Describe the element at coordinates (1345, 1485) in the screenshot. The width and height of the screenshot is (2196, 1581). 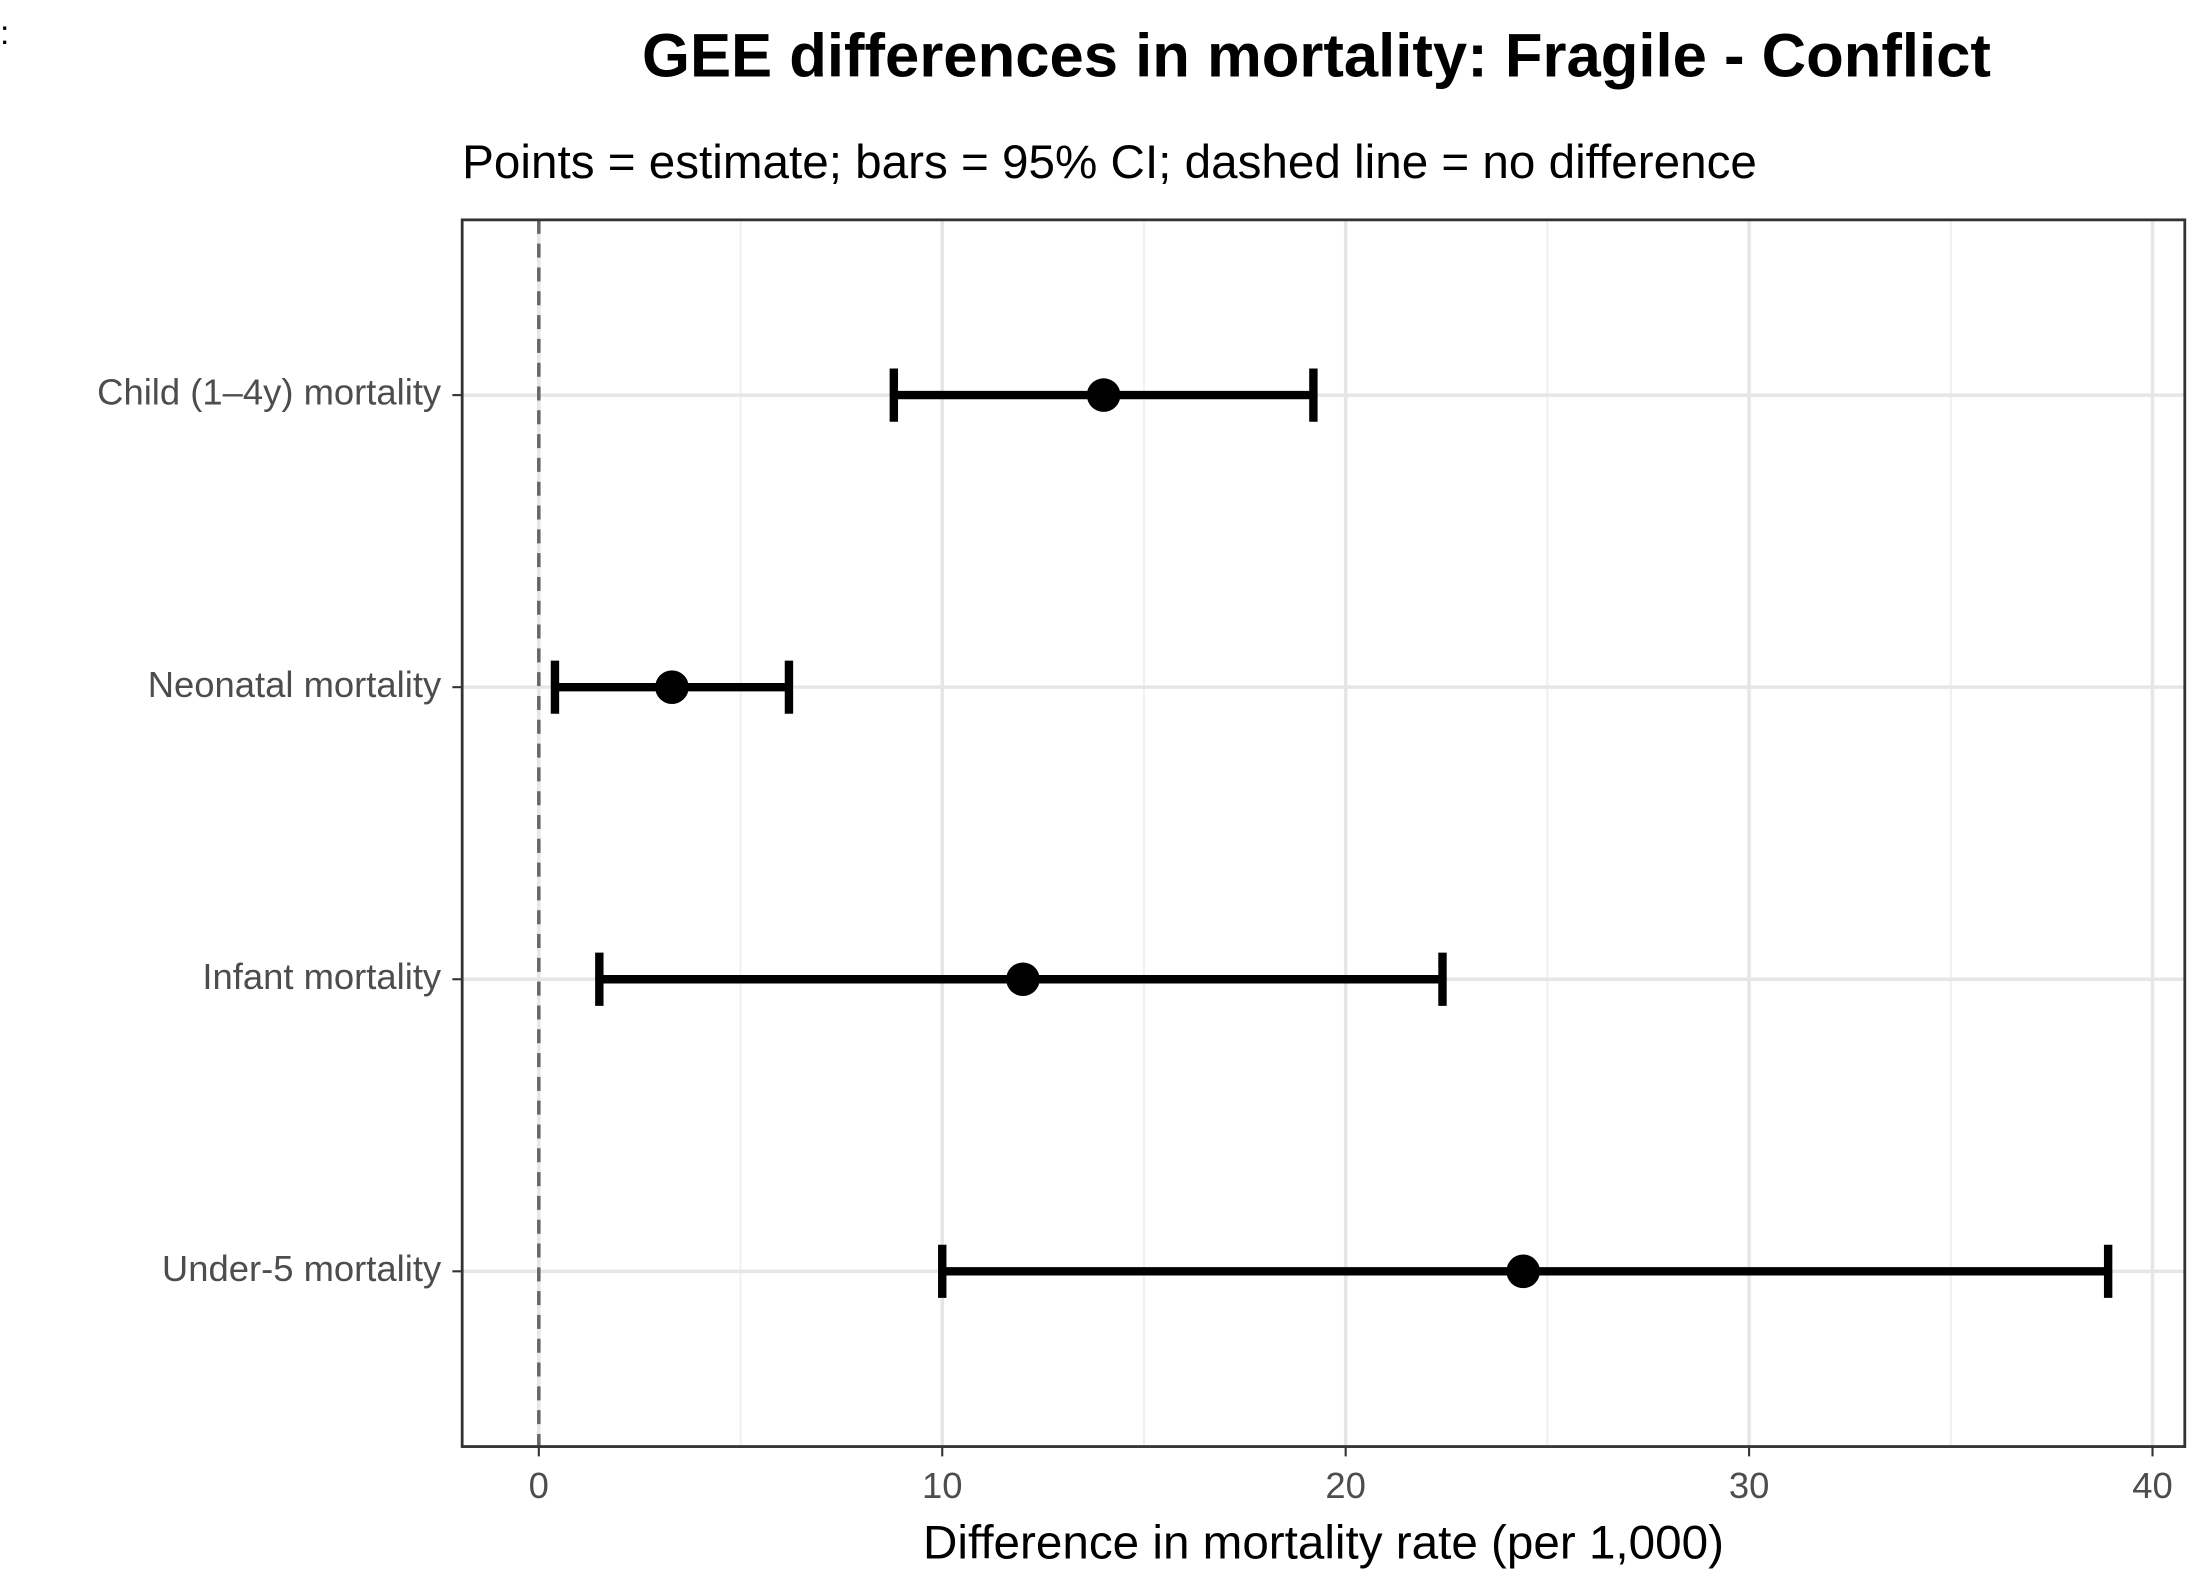
I see `x-tick-label: 20` at that location.